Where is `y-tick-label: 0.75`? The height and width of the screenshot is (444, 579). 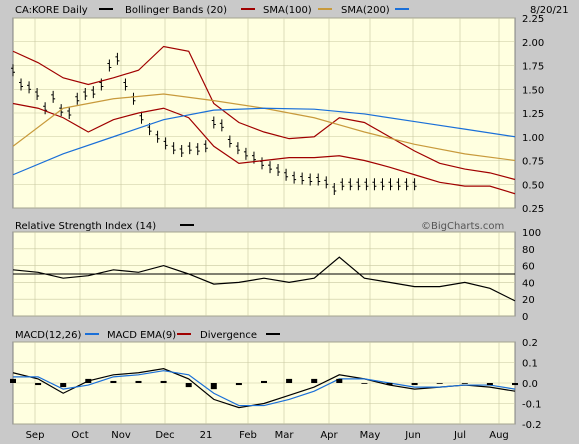 y-tick-label: 0.75 is located at coordinates (533, 162).